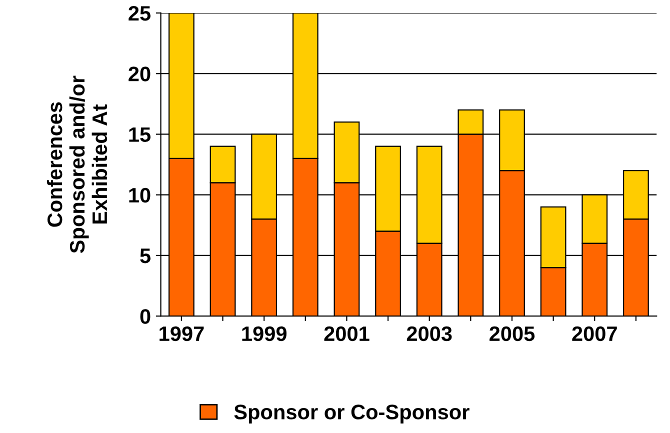 The image size is (670, 433). I want to click on x-tick-label: 2007, so click(594, 334).